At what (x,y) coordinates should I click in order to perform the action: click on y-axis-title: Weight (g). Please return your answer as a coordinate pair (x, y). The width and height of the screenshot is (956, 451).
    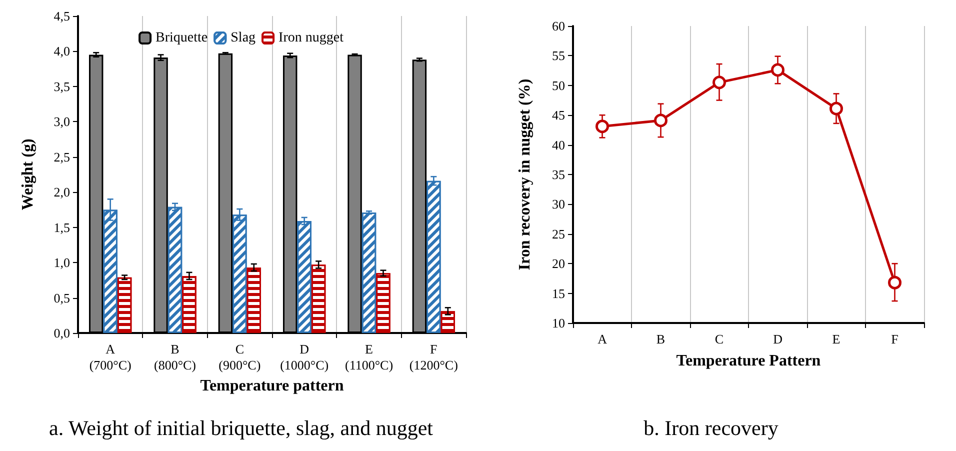
    Looking at the image, I should click on (28, 174).